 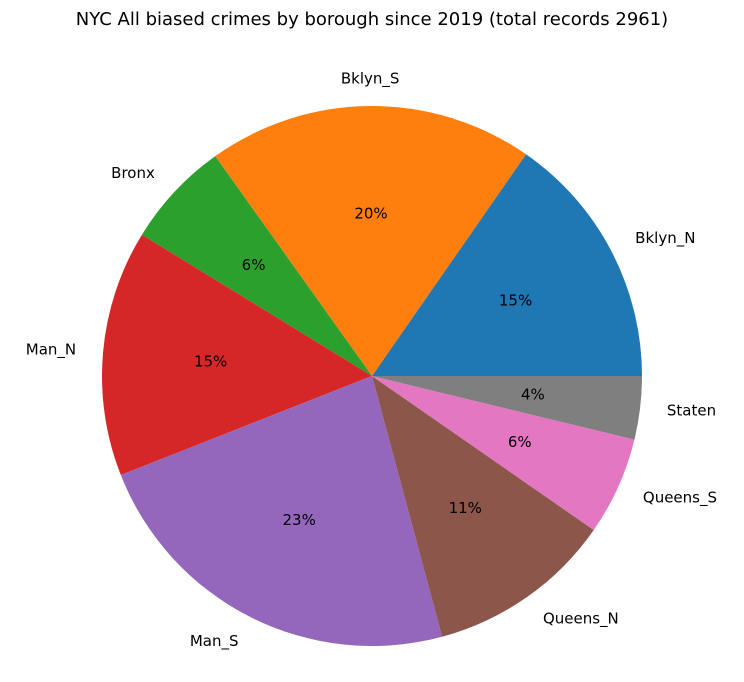 What do you see at coordinates (515, 300) in the screenshot?
I see `slice-percent-bklyn-n: 15%` at bounding box center [515, 300].